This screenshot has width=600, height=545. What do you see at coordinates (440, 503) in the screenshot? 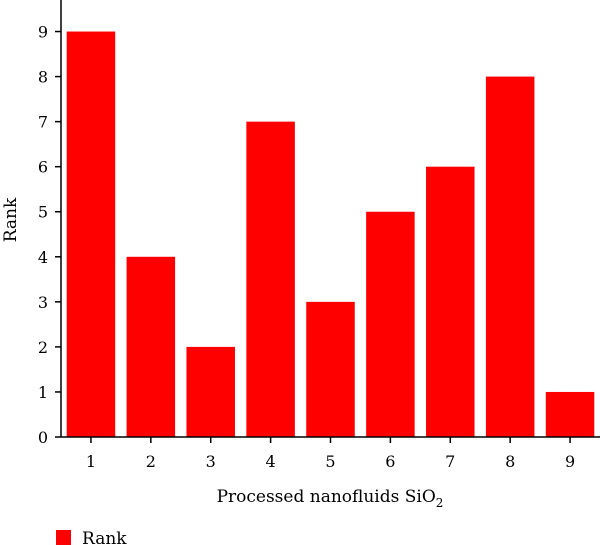
I see `x-axis-title-subscript: 2` at bounding box center [440, 503].